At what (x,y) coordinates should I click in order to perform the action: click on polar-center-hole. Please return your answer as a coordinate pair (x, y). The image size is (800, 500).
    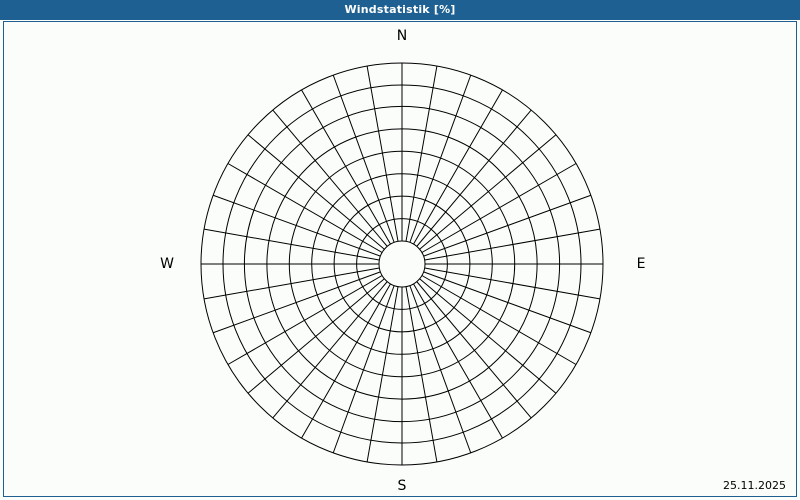
    Looking at the image, I should click on (402, 264).